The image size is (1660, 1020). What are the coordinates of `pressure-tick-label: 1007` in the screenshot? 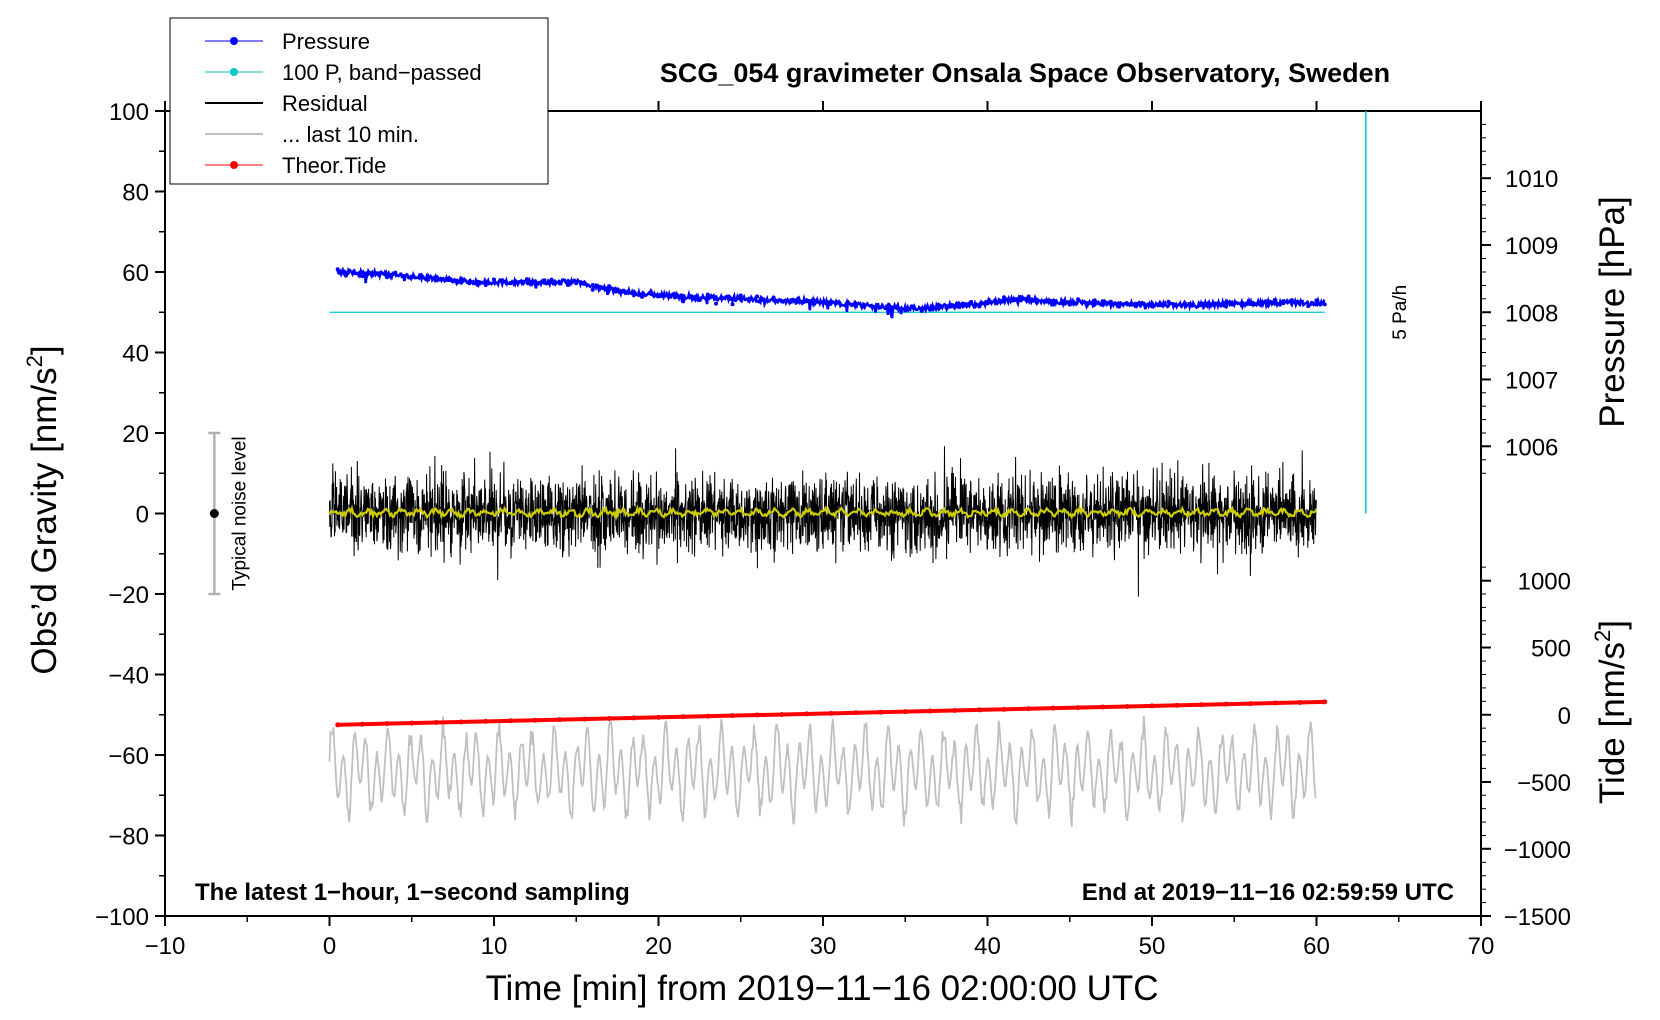 It's located at (1531, 380).